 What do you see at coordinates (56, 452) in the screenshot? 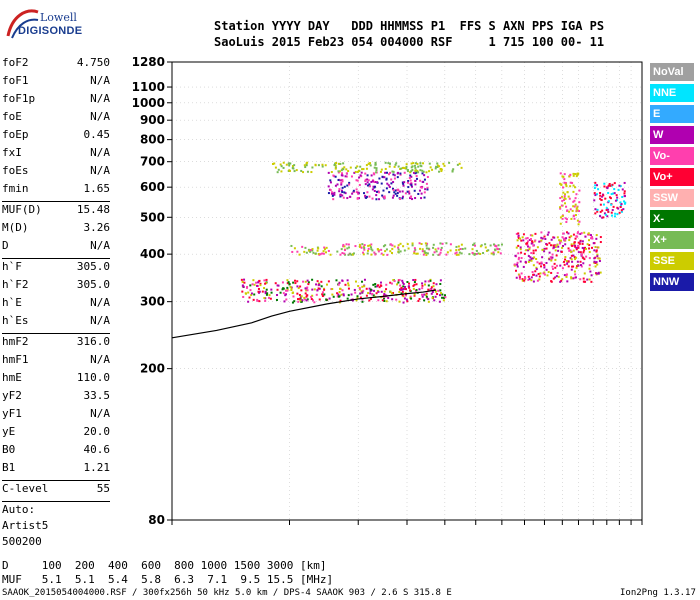
I see `param-row: B0 40.6` at bounding box center [56, 452].